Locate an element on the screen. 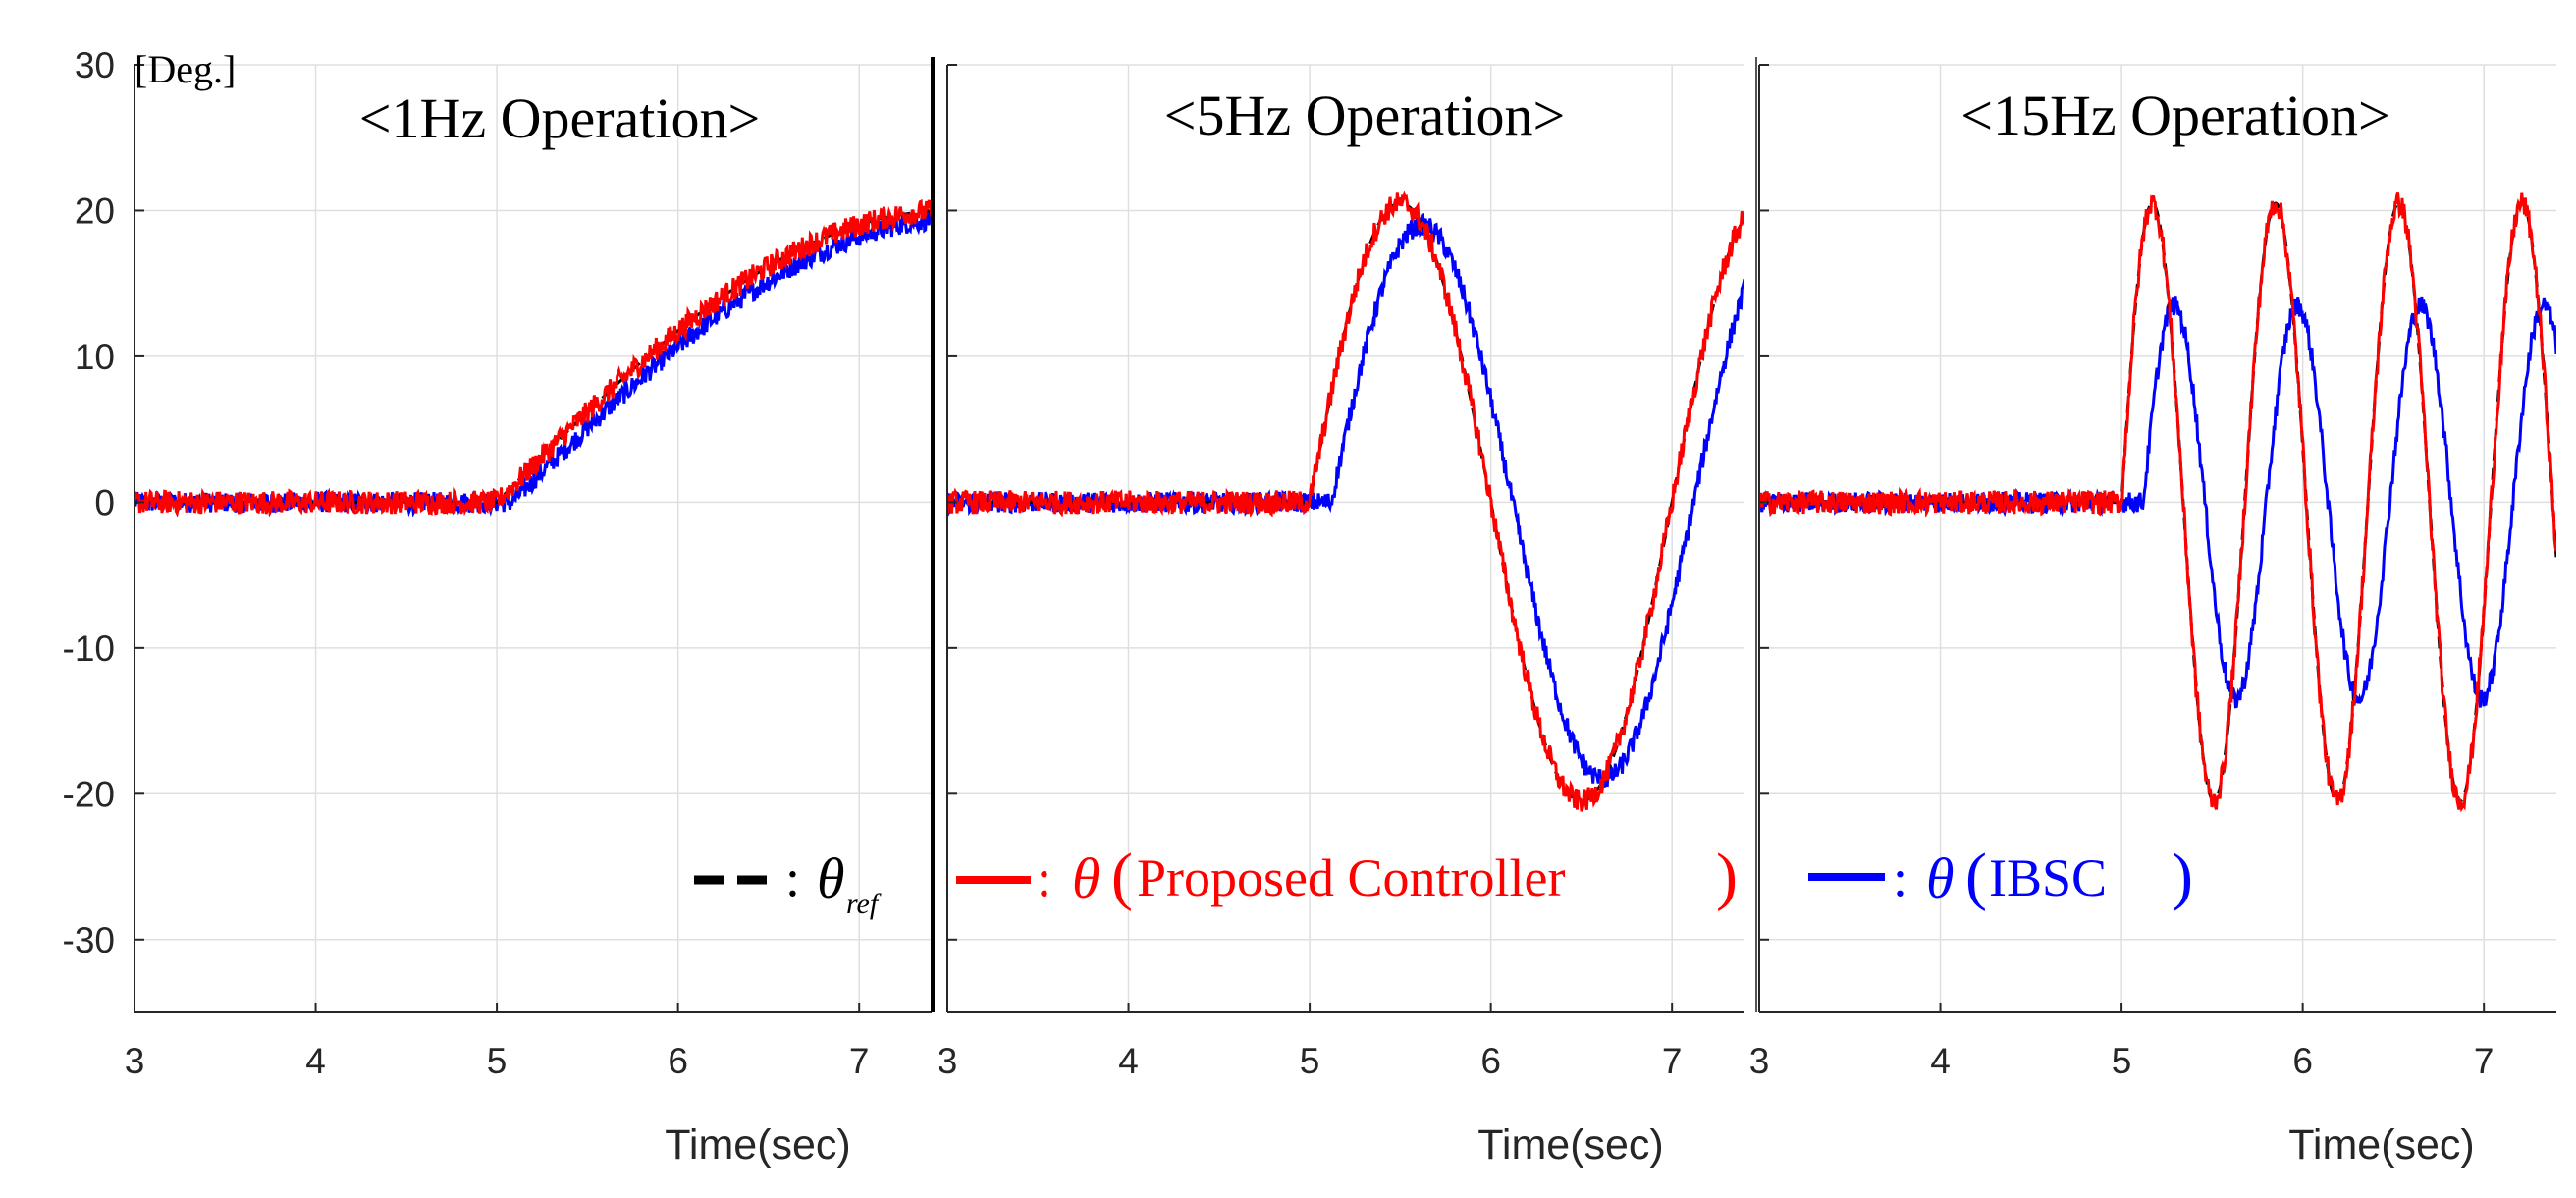  legend-ibsc-paren-open: ( is located at coordinates (1976, 876).